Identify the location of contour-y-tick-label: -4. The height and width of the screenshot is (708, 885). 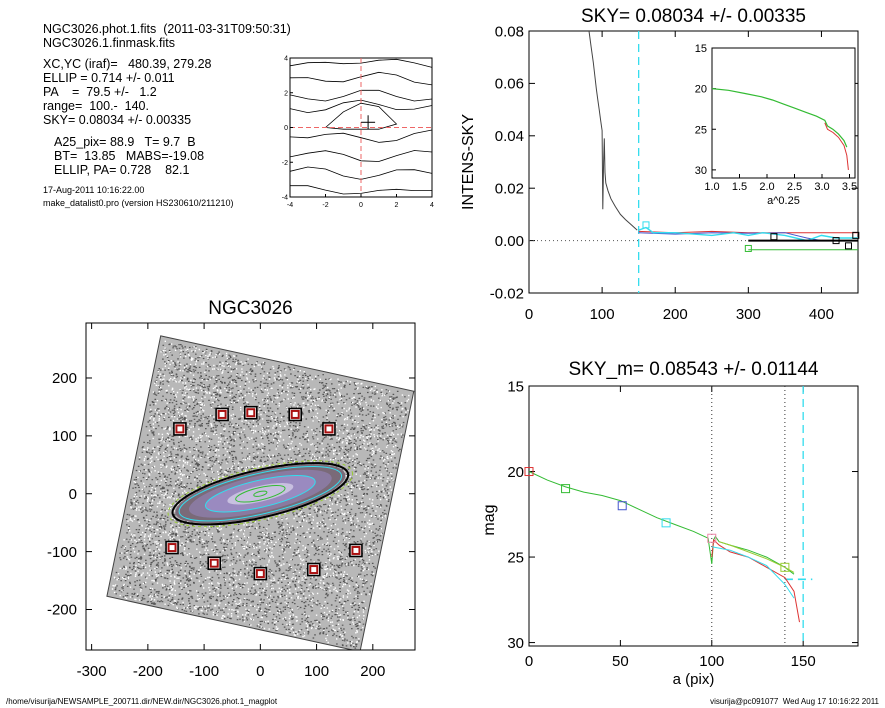
(285, 198).